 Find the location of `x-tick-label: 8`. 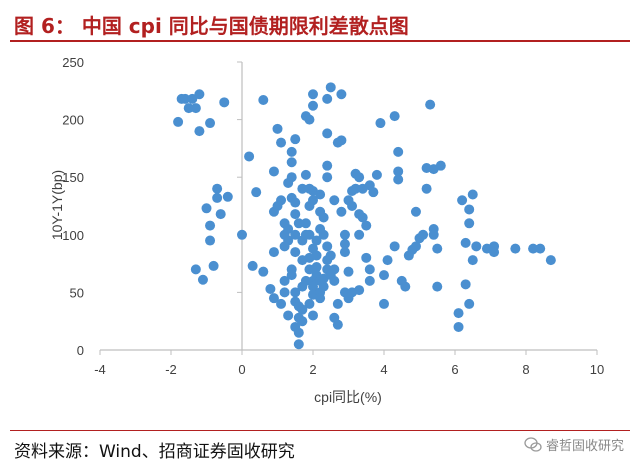

x-tick-label: 8 is located at coordinates (525, 369).